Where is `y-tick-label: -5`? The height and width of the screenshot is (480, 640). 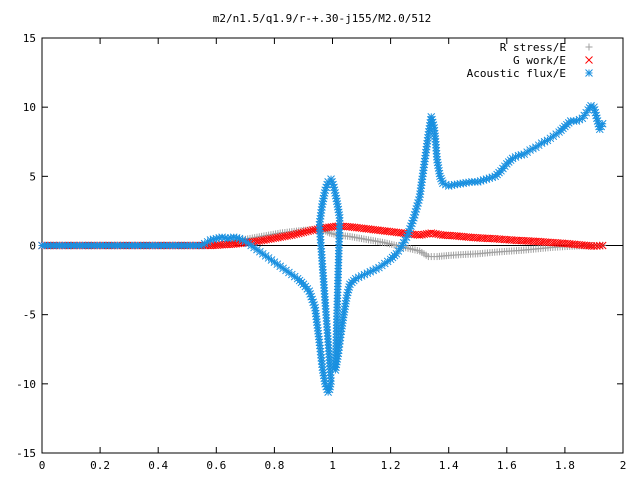
y-tick-label: -5 is located at coordinates (29, 315).